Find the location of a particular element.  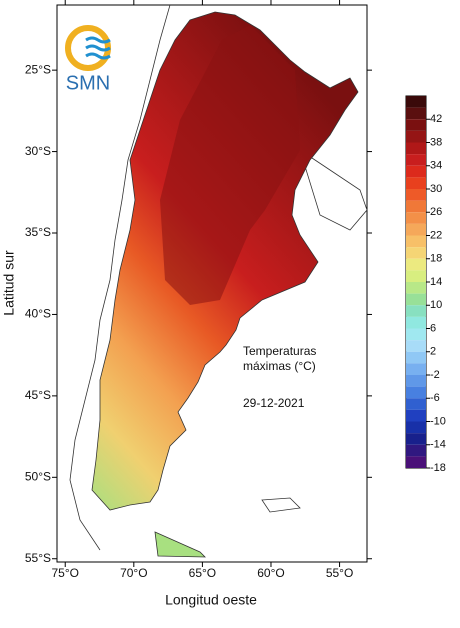

x-tick-label: 65°O is located at coordinates (202, 573).